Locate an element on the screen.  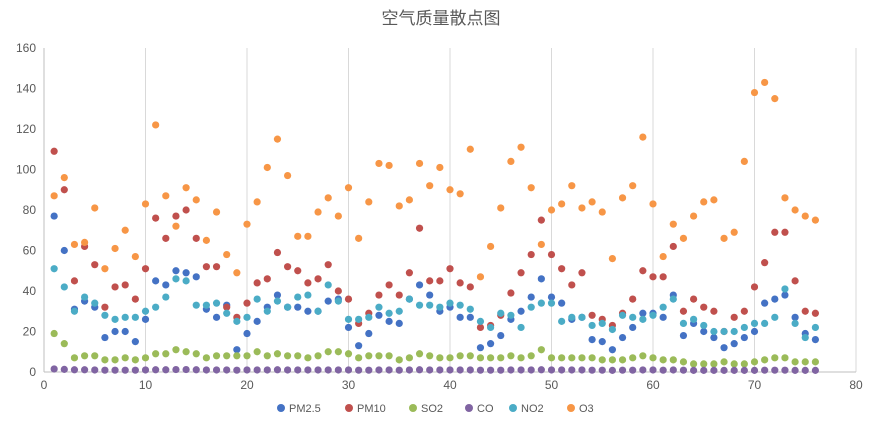
y-axis-ticks: 0 20 40 60 80 100 120 140 160 is located at coordinates (26, 210).